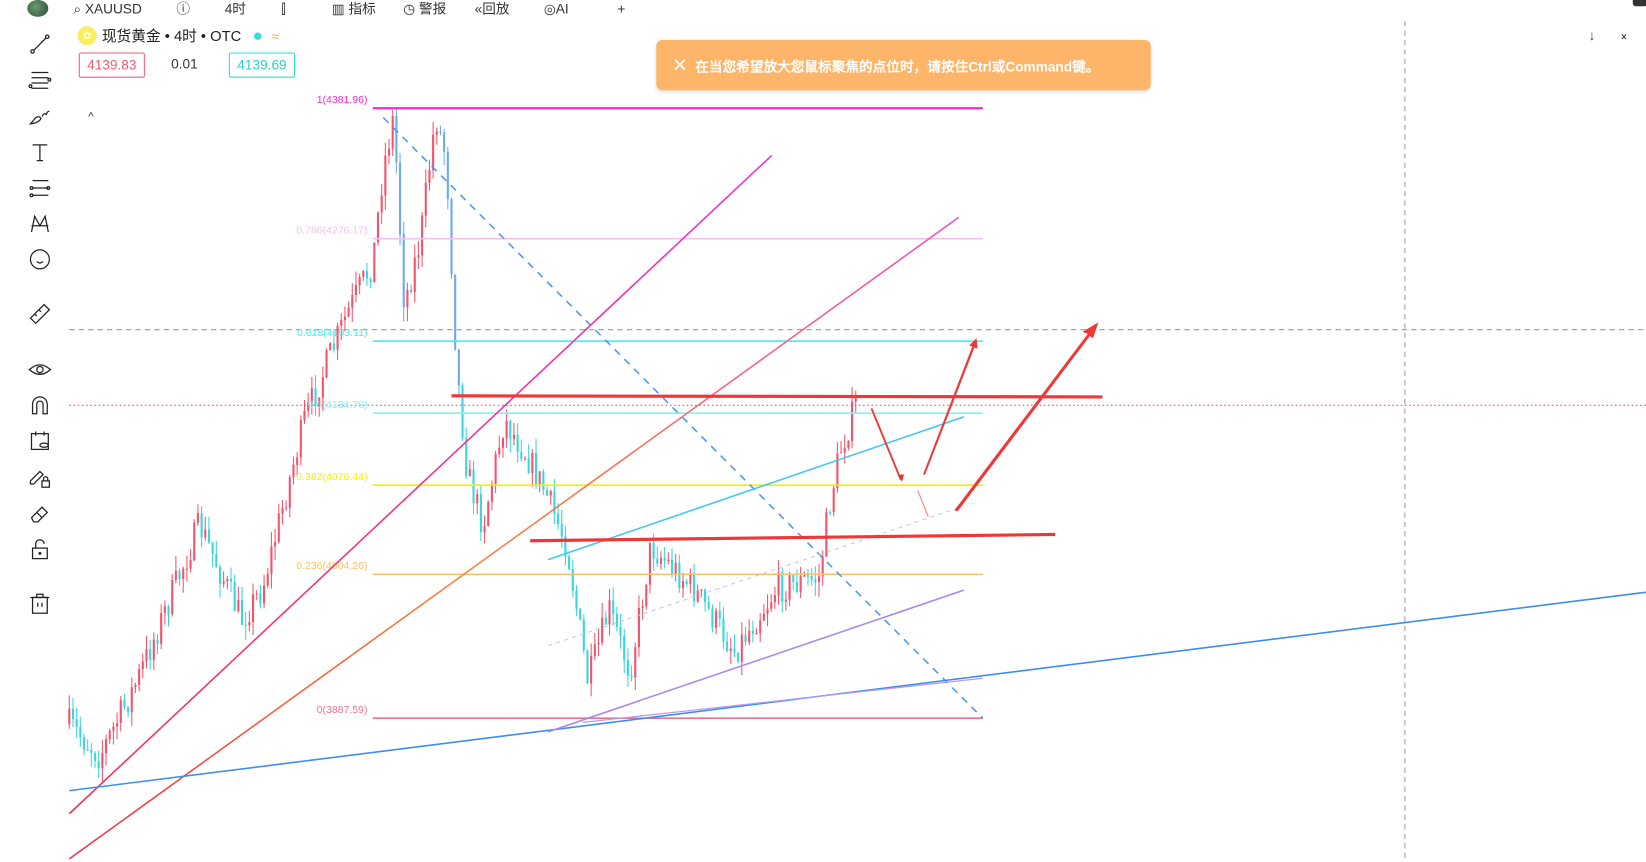 The height and width of the screenshot is (862, 1646). What do you see at coordinates (40, 477) in the screenshot?
I see `pencil-lock-icon` at bounding box center [40, 477].